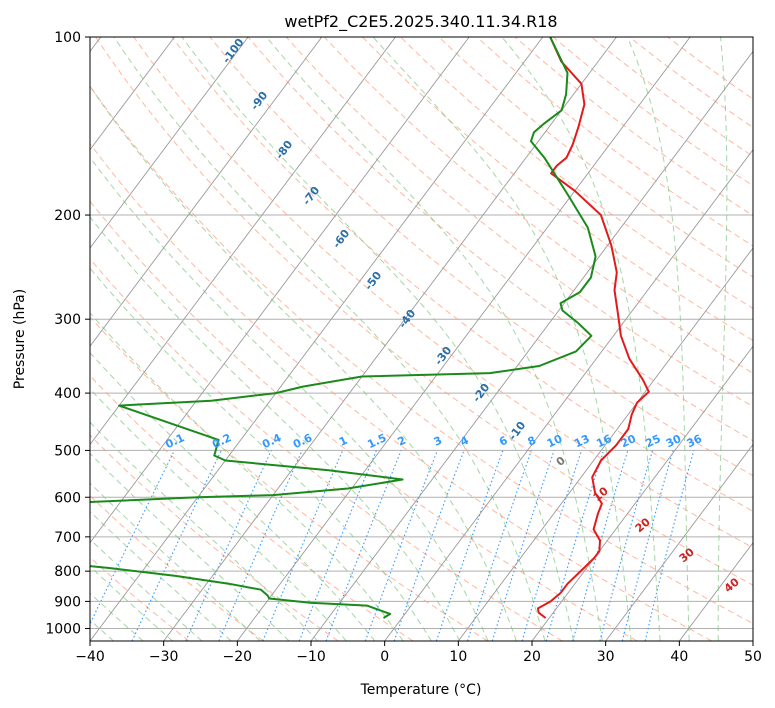  I want to click on x-tick-label: 10, so click(458, 657).